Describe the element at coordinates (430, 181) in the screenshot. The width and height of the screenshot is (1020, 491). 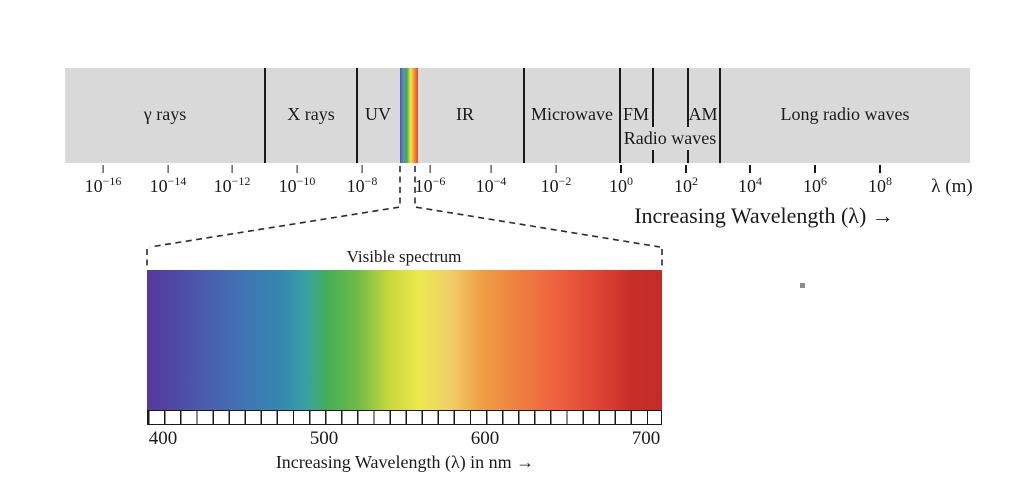
I see `axis-tick-1e-6: 10−6` at that location.